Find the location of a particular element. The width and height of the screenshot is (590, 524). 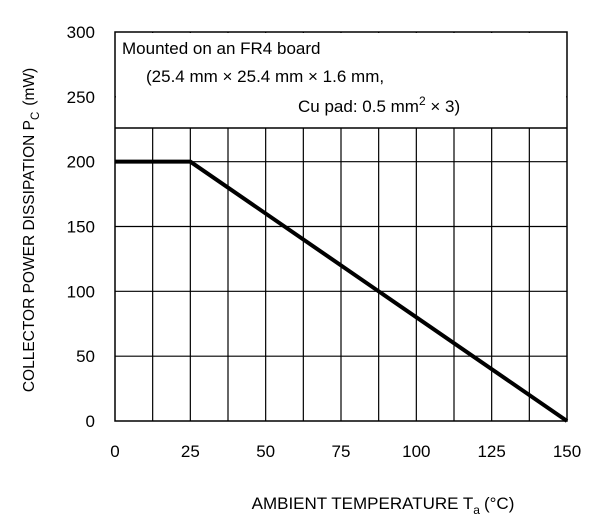

x-axis-label-subscript: a is located at coordinates (476, 510).